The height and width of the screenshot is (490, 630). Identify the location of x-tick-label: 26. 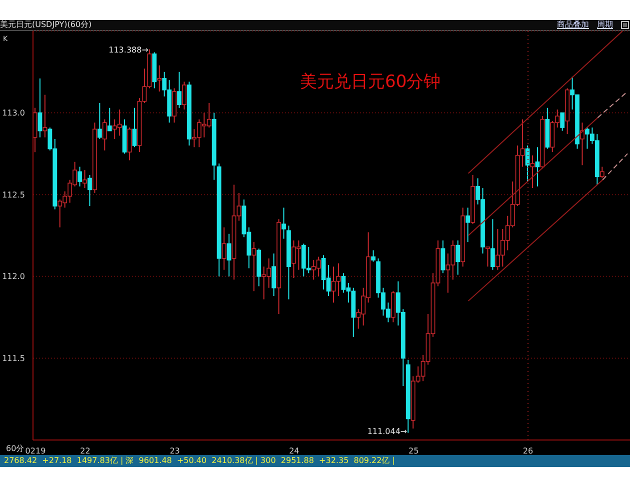
(528, 451).